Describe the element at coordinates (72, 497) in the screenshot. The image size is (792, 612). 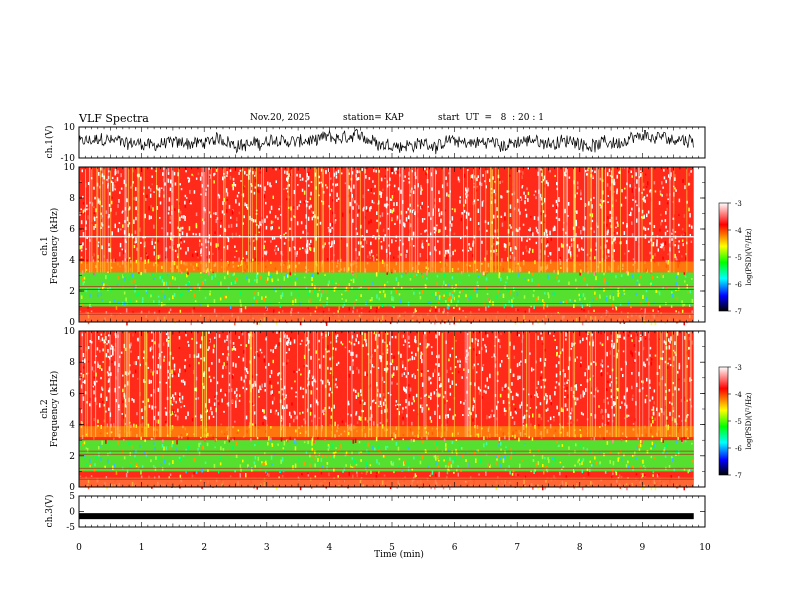
I see `y-tick-label: 5` at that location.